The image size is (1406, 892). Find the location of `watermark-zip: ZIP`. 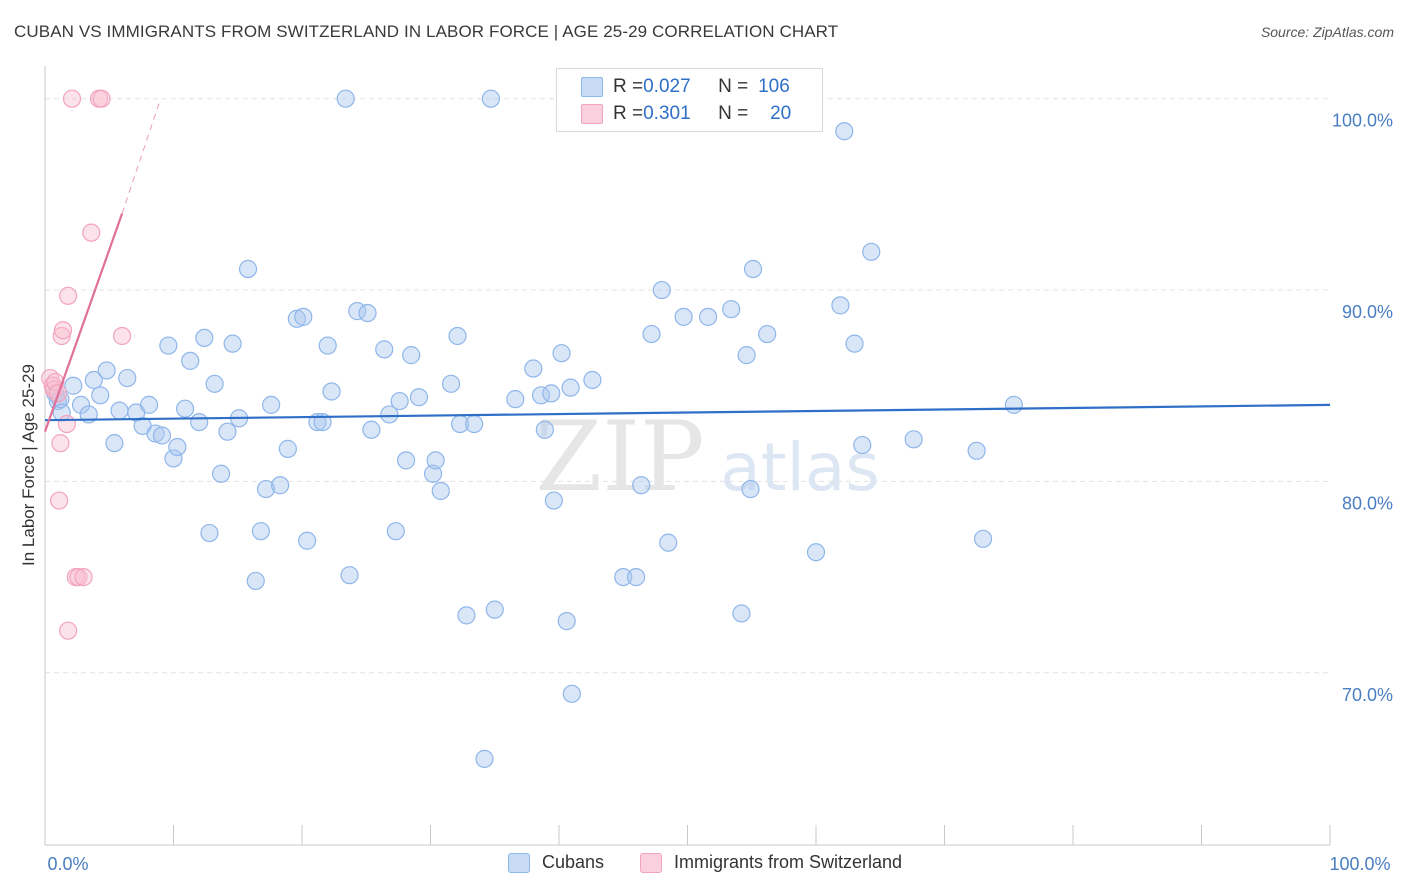

watermark-zip: ZIP is located at coordinates (619, 457).